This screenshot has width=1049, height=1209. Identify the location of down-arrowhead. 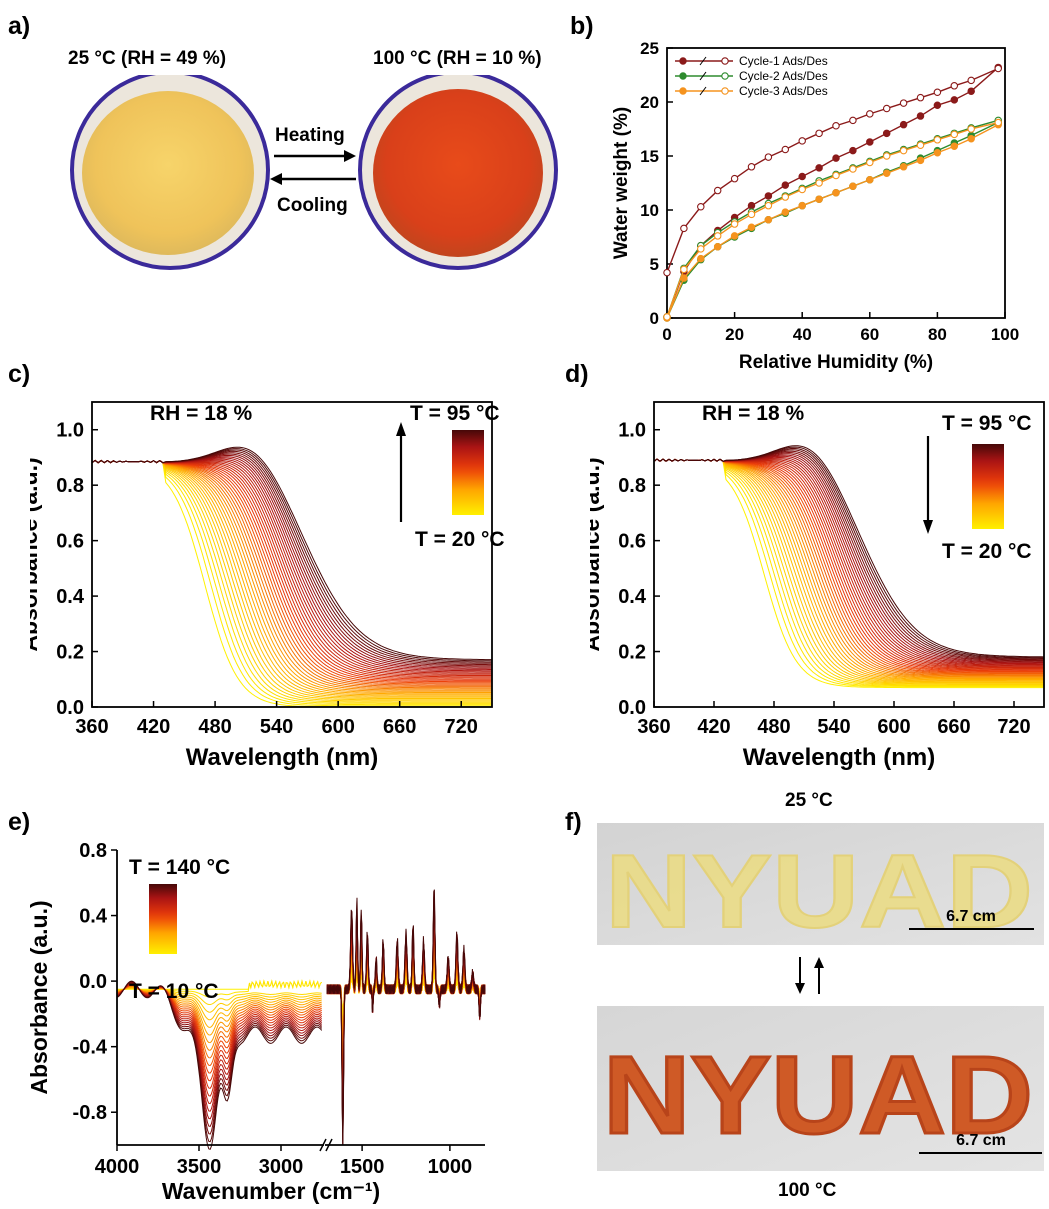
(800, 988).